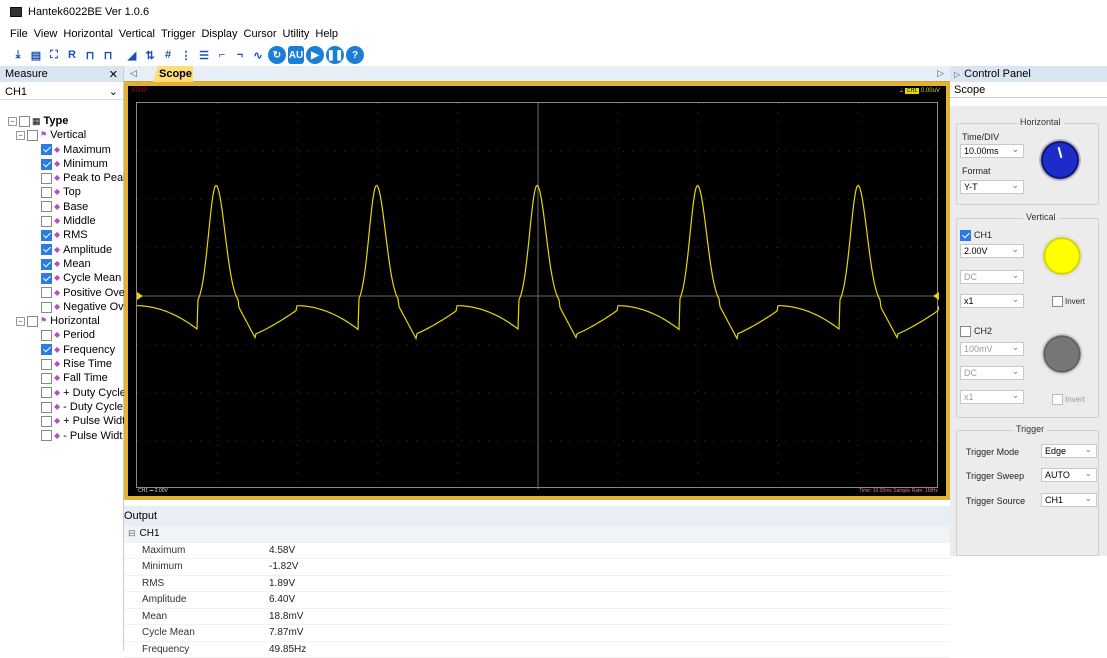  What do you see at coordinates (61, 164) in the screenshot?
I see `measure-item: ◆Minimum` at bounding box center [61, 164].